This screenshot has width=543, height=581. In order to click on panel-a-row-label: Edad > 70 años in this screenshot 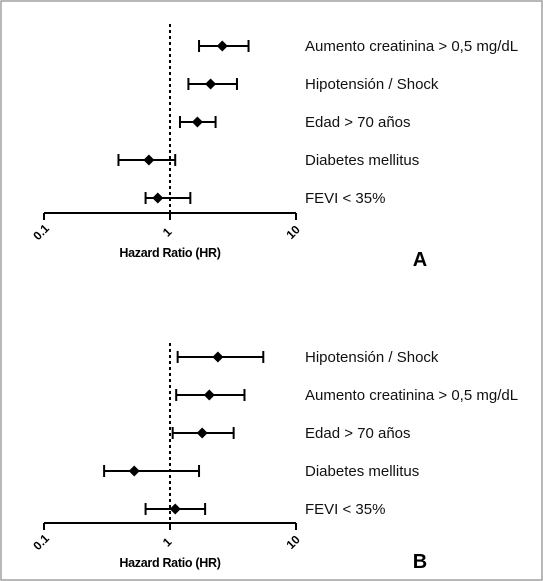, I will do `click(358, 122)`.